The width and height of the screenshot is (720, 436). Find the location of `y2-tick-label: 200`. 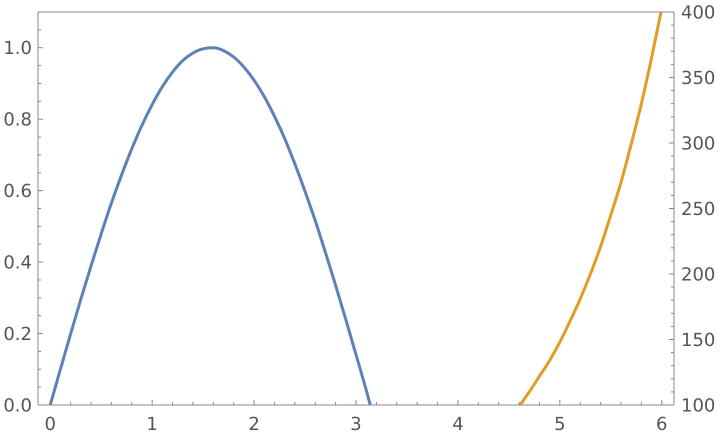

y2-tick-label: 200 is located at coordinates (698, 275).